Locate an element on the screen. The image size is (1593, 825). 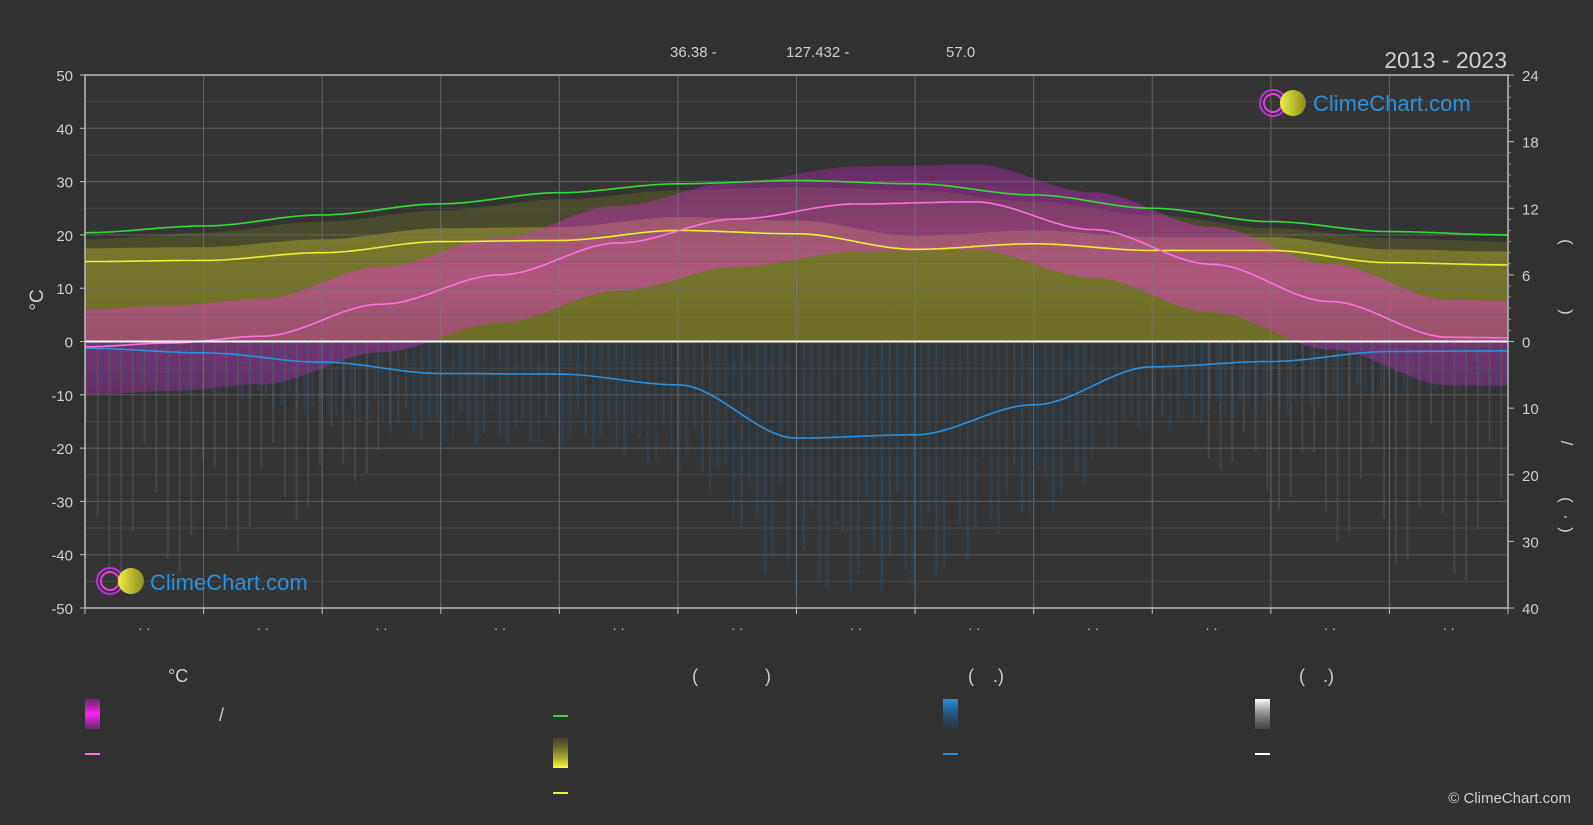
legend-col2-open: ( is located at coordinates (695, 676).